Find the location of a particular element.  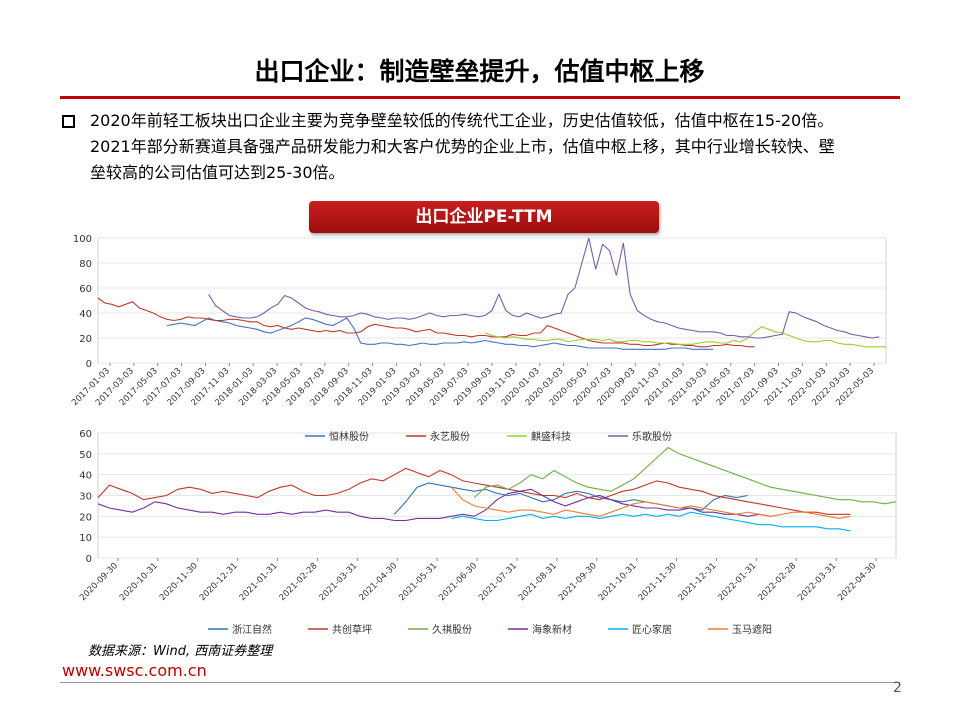

legend-label: 久祺股份 is located at coordinates (452, 629).